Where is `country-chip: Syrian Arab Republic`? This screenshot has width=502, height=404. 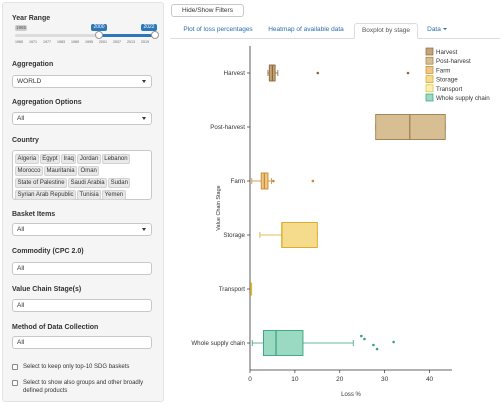
country-chip: Syrian Arab Republic is located at coordinates (46, 195).